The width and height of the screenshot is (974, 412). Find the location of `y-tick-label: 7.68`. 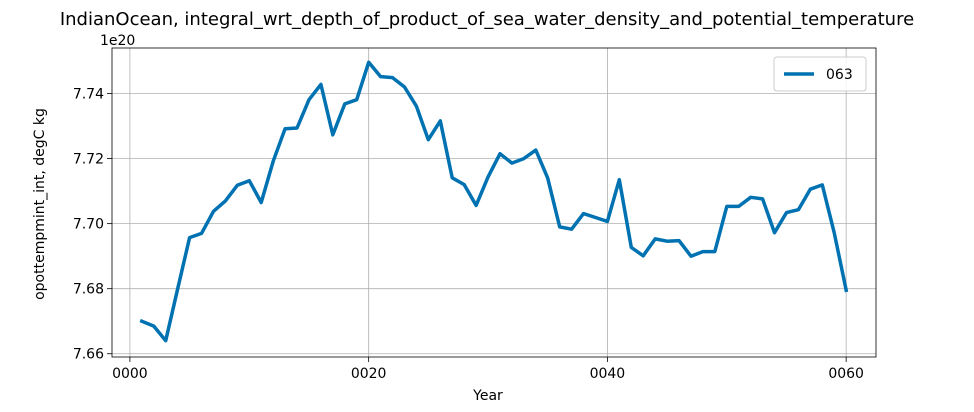

y-tick-label: 7.68 is located at coordinates (88, 290).